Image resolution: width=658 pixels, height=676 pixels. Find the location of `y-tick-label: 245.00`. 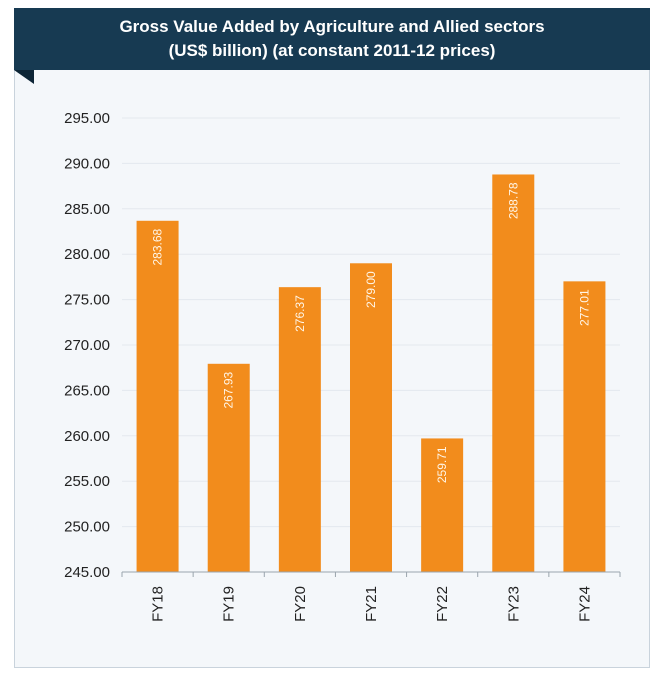

y-tick-label: 245.00 is located at coordinates (87, 572).